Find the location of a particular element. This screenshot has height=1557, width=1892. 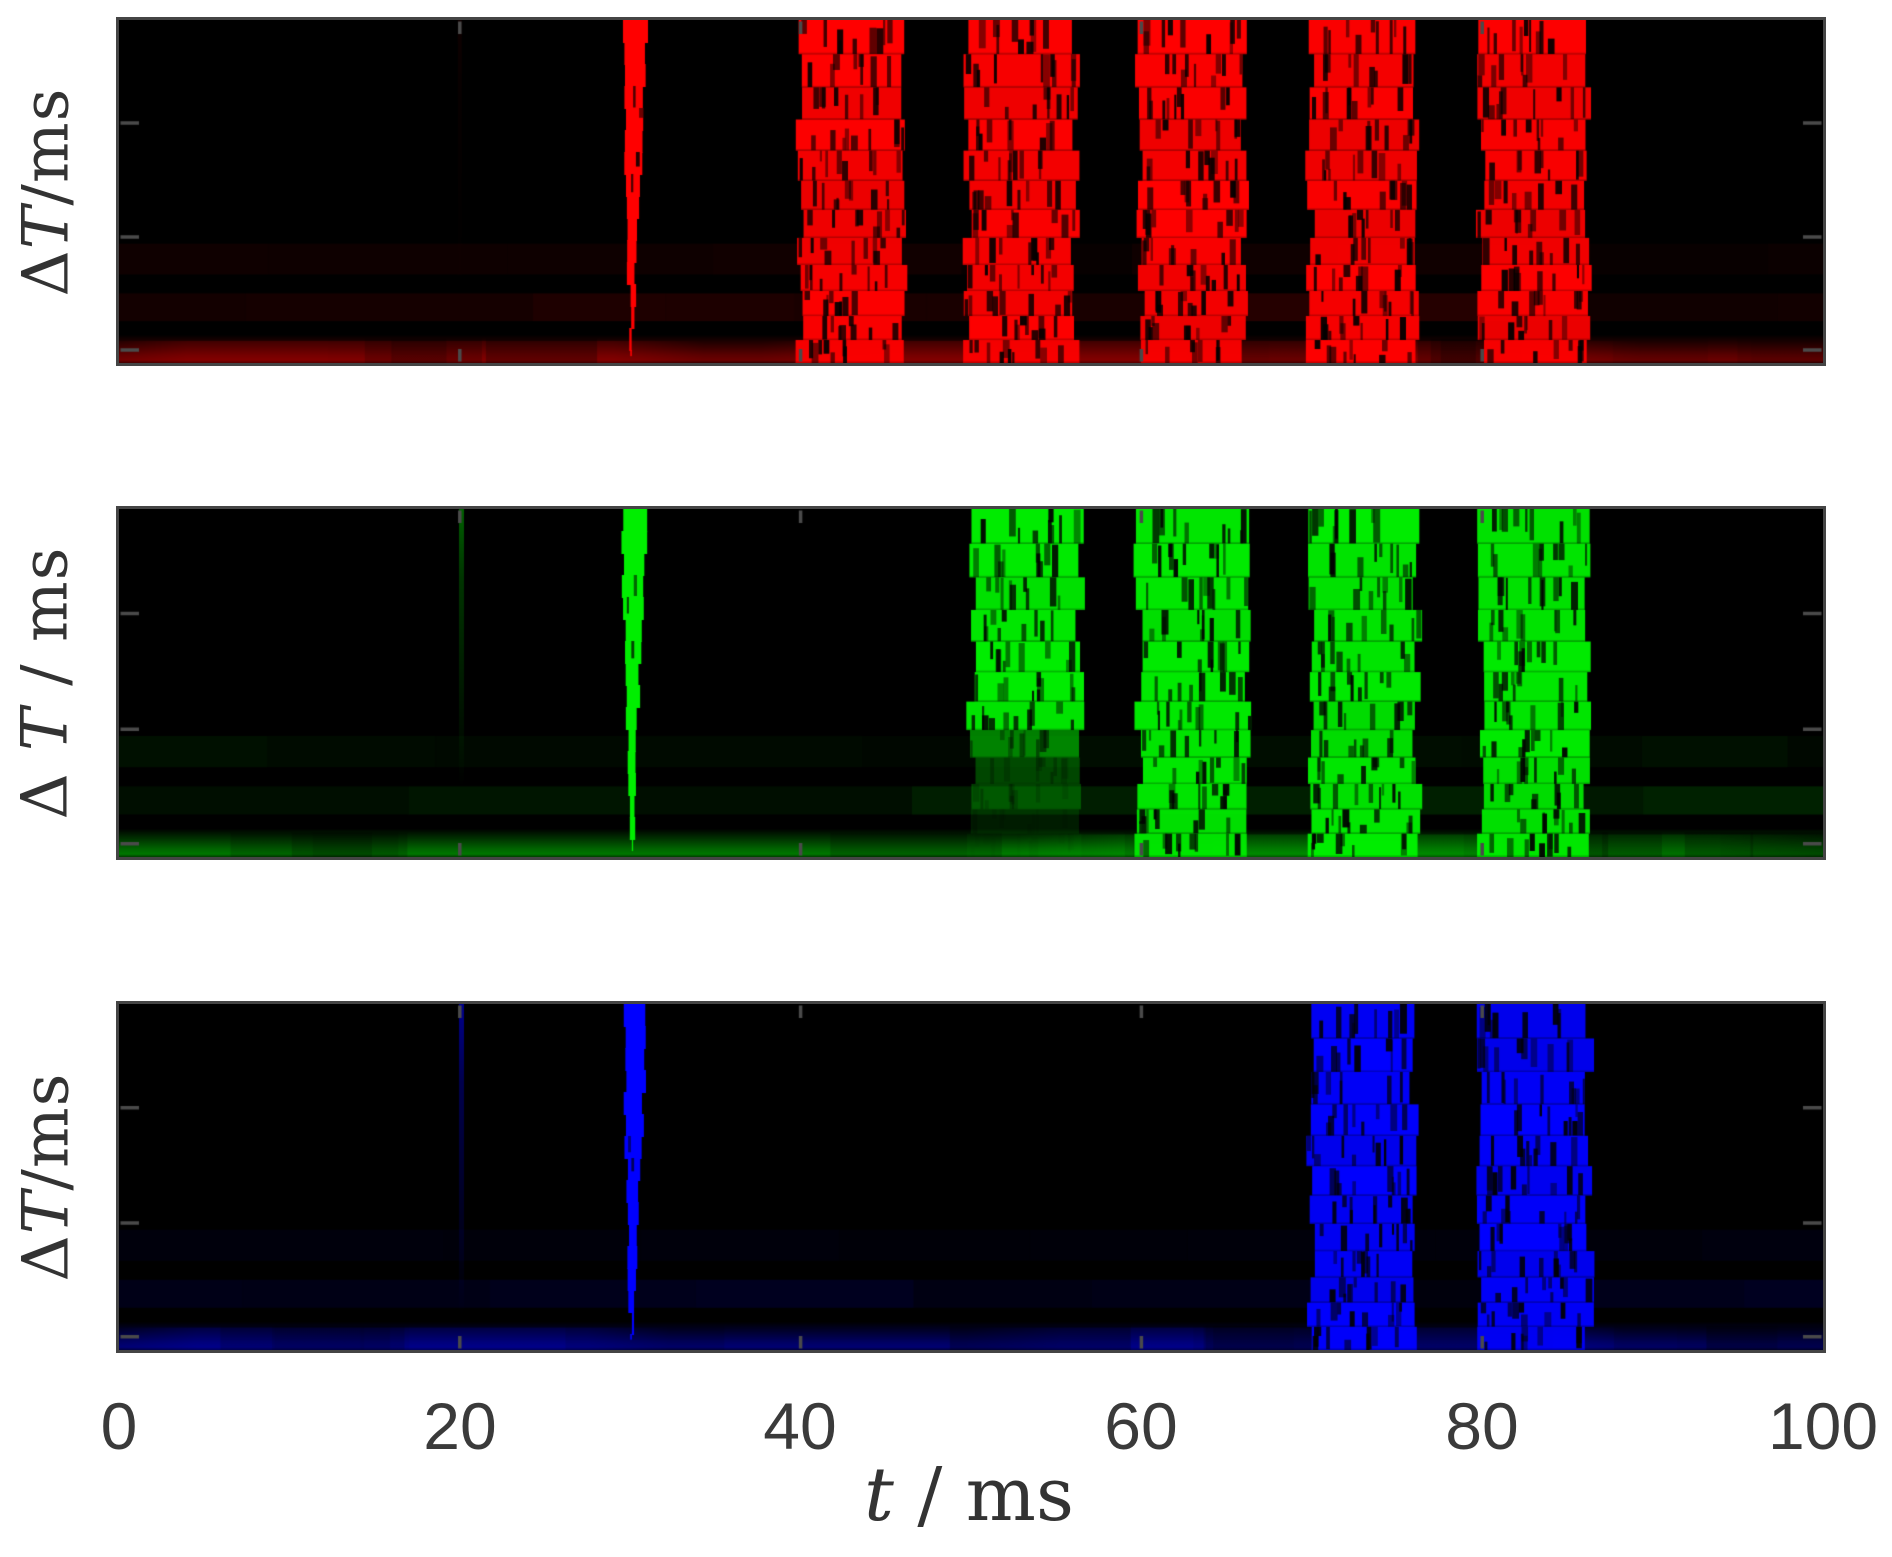

y-axis-label-red: ΔT/ms is located at coordinates (46, 191).